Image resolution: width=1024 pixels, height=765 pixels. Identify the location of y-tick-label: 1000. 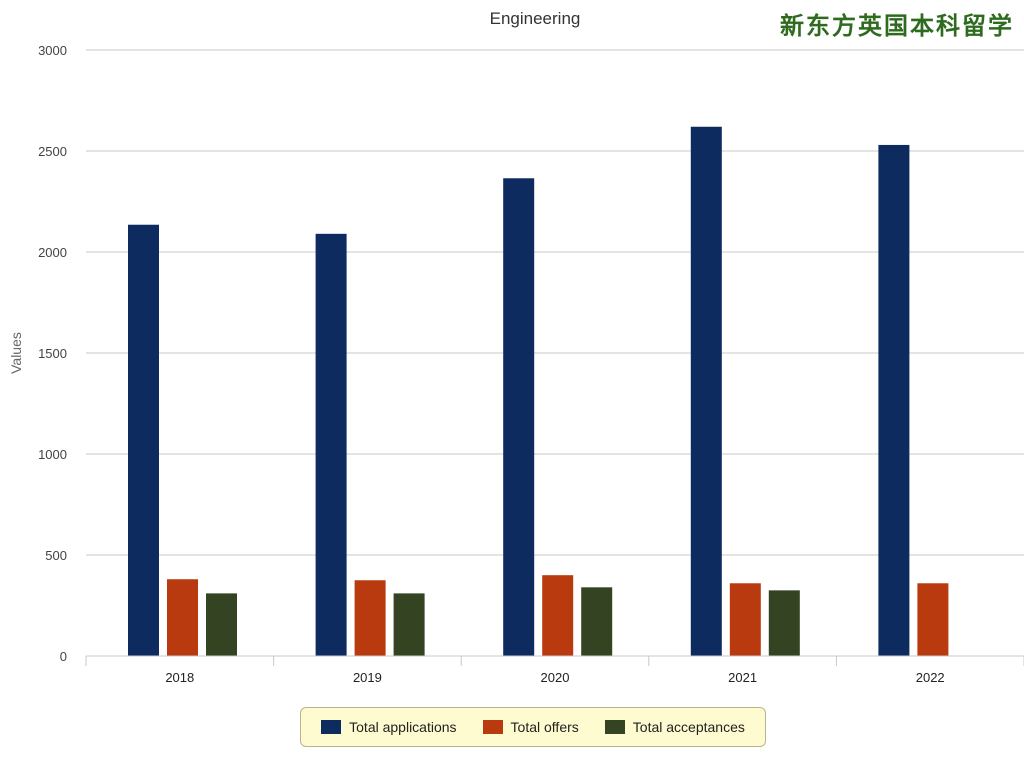
(52, 454).